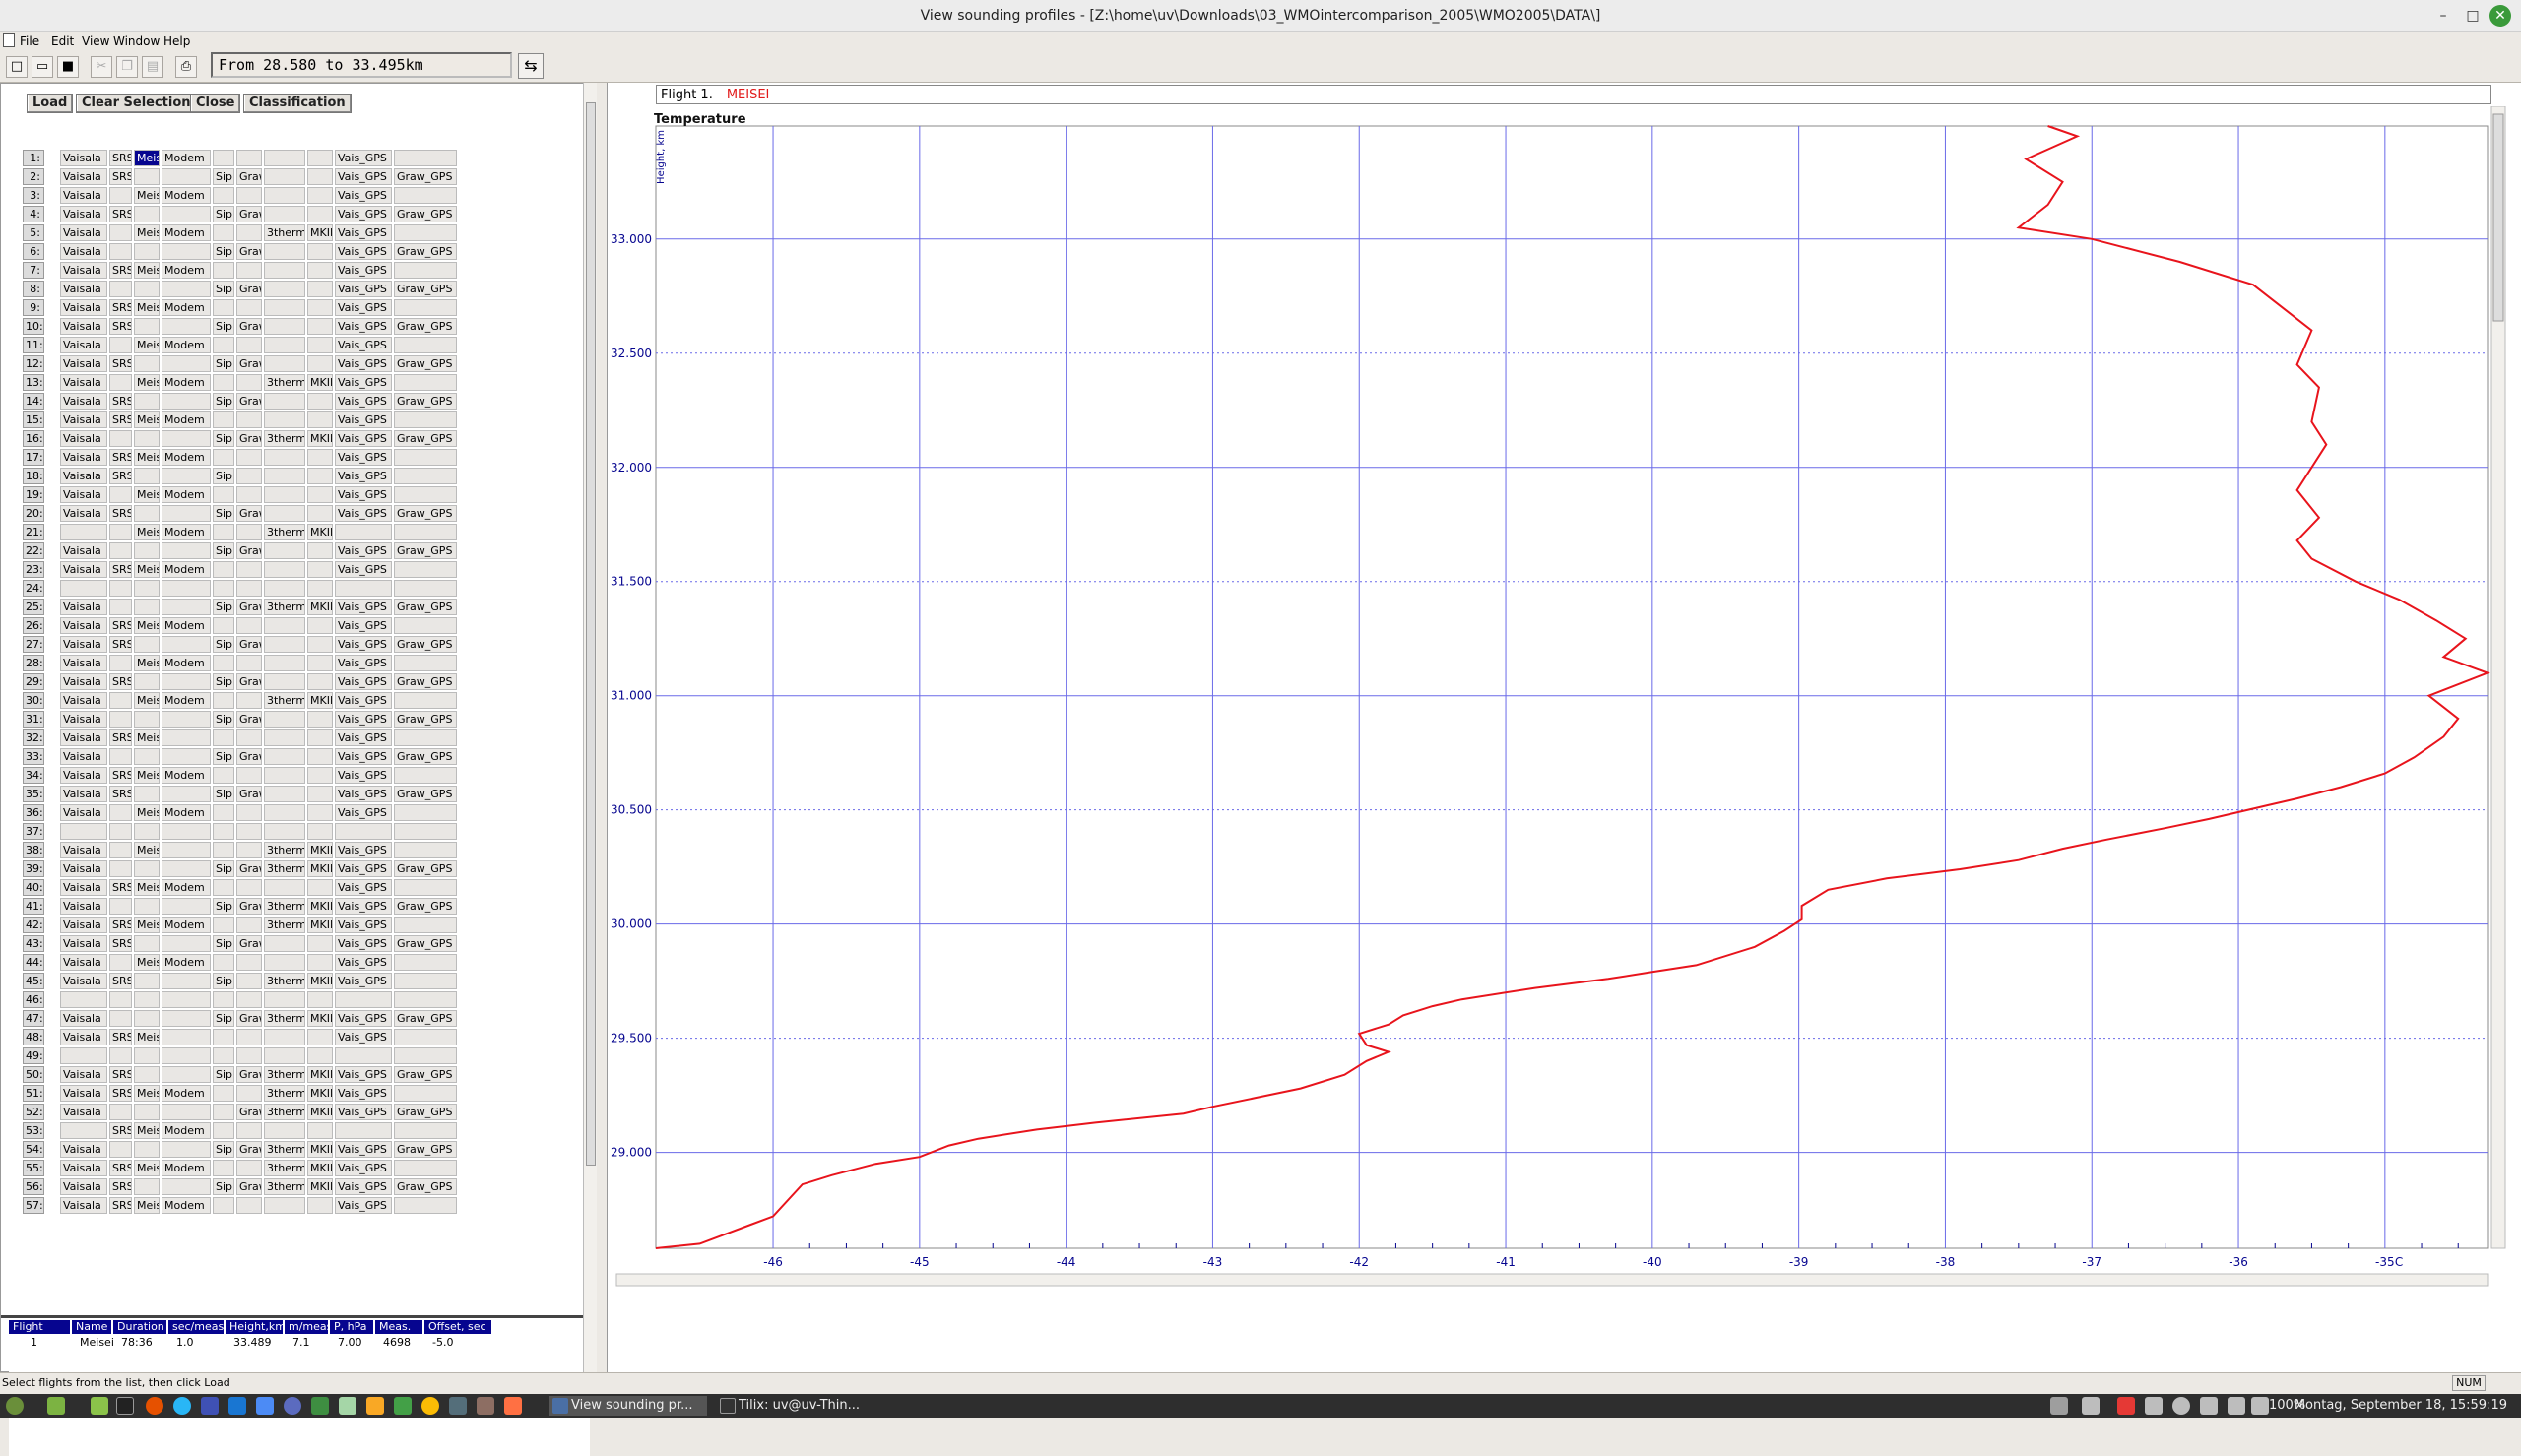  What do you see at coordinates (458, 1406) in the screenshot?
I see `app-icon` at bounding box center [458, 1406].